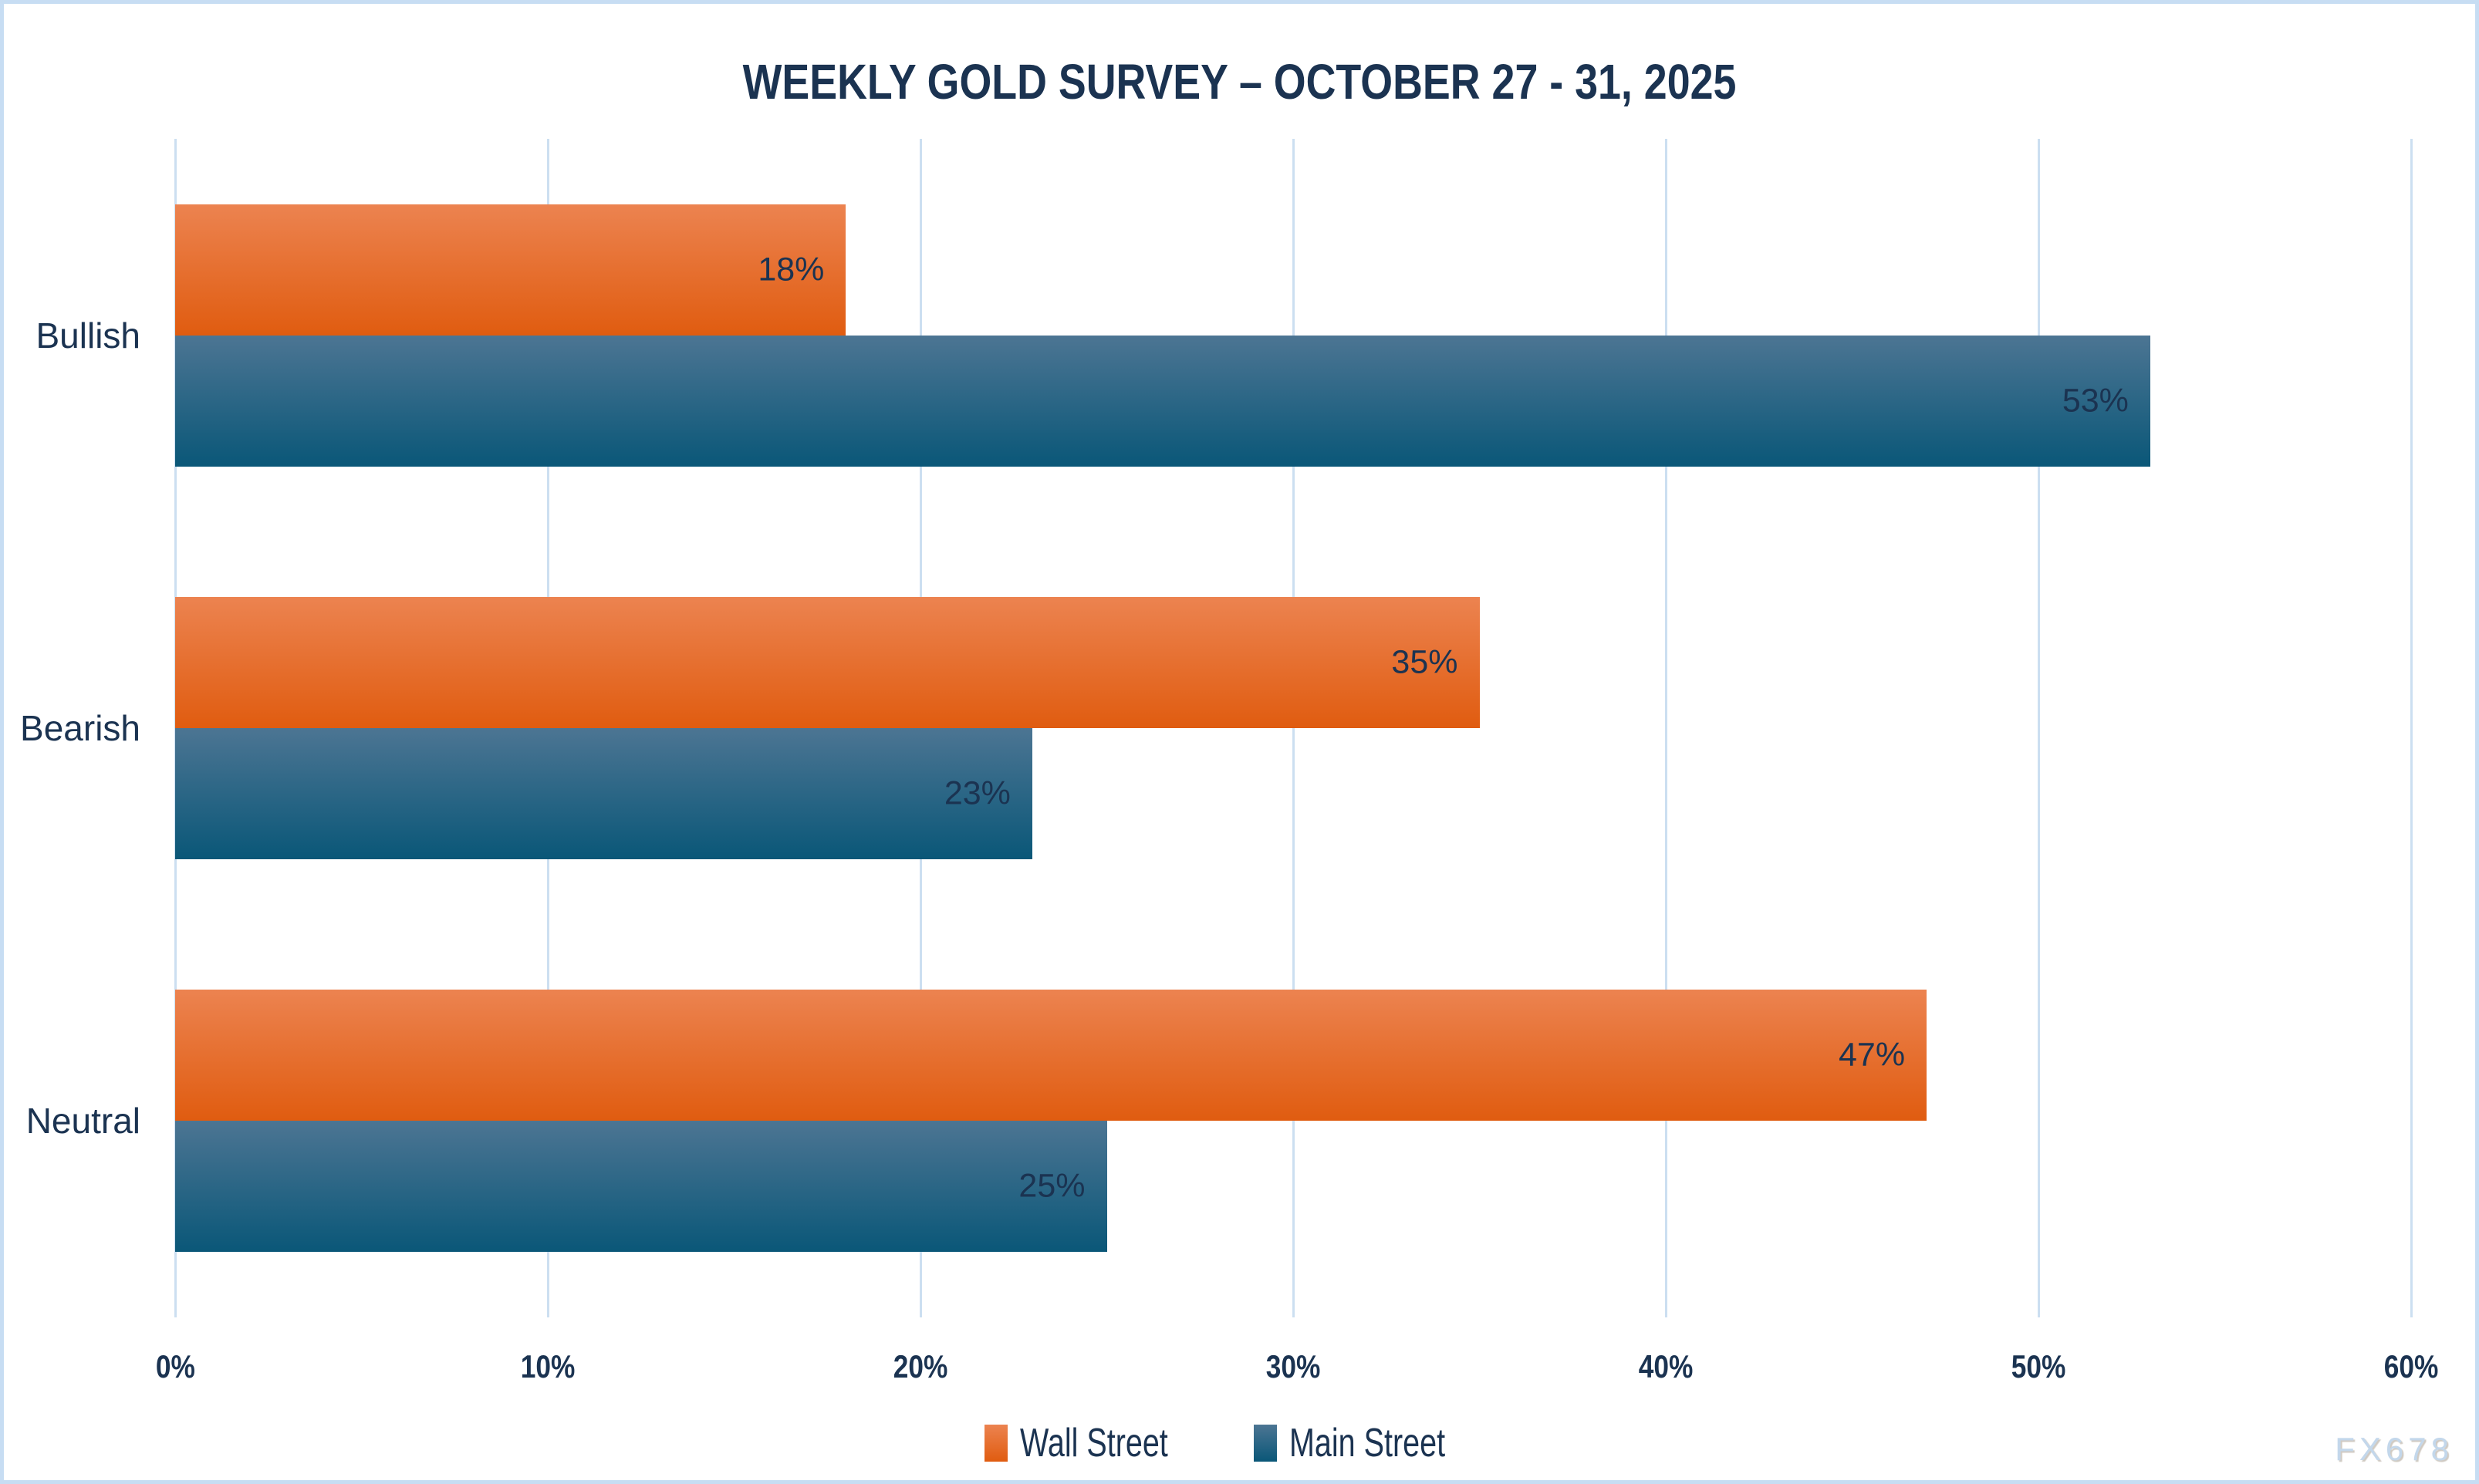  I want to click on legend-label: Wall Street, so click(1117, 1443).